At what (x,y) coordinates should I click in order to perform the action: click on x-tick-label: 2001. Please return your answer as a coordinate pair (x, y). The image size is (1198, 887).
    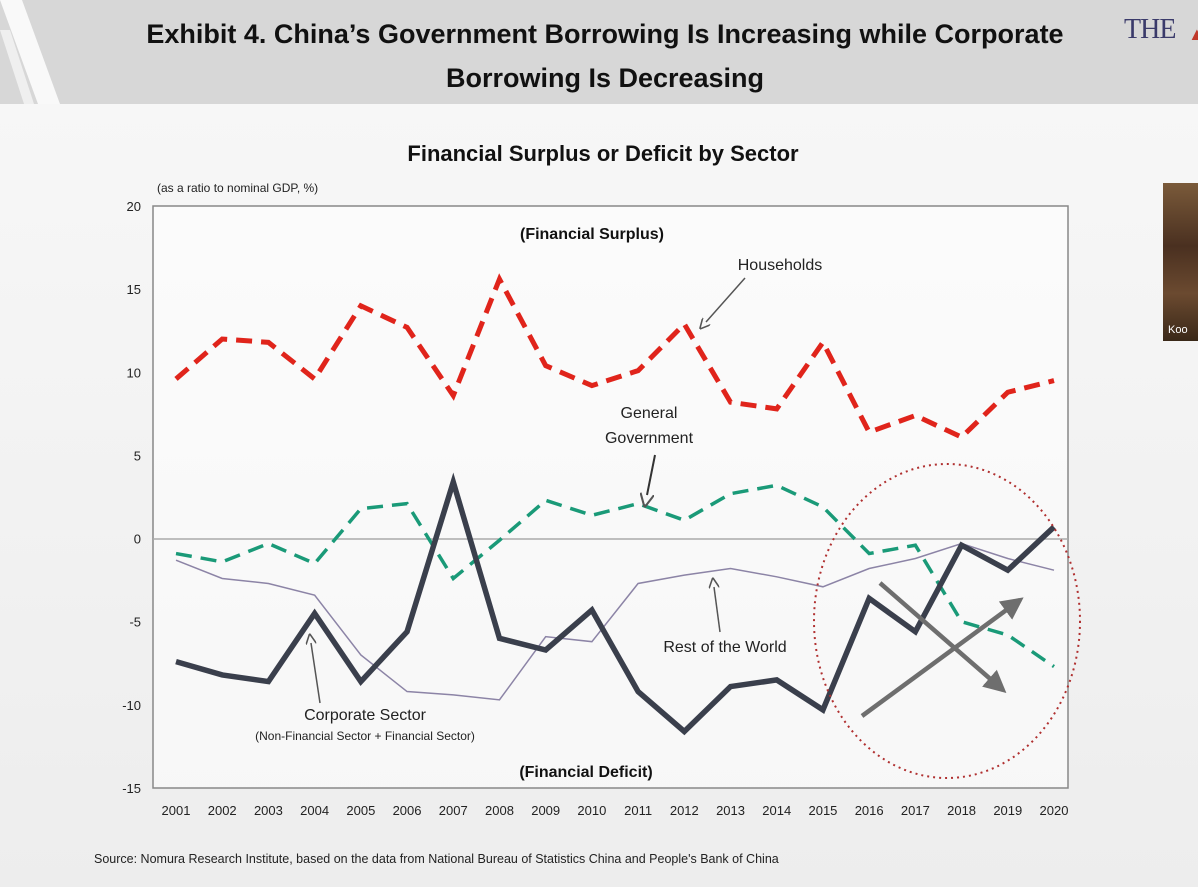
    Looking at the image, I should click on (176, 810).